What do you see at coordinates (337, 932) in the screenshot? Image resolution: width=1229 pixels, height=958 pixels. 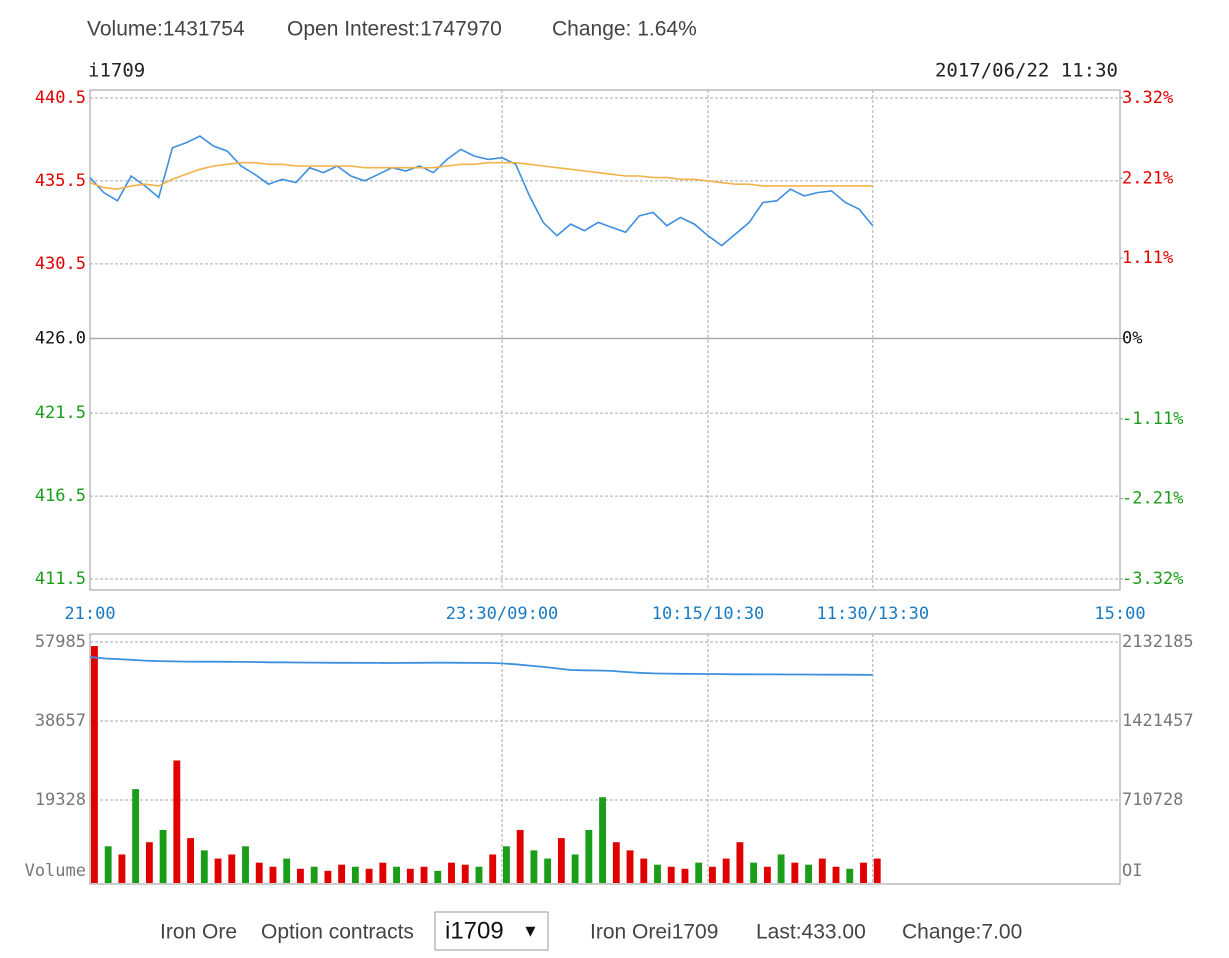 I see `option-label: Option contracts` at bounding box center [337, 932].